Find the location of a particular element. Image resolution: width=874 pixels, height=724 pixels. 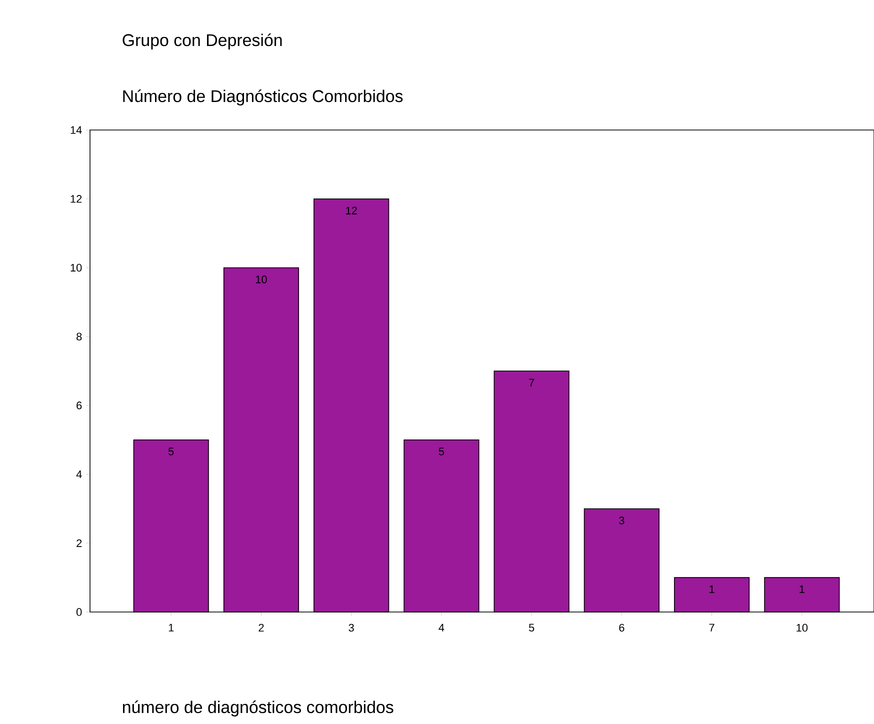

x-tick-label: 7 is located at coordinates (711, 628).